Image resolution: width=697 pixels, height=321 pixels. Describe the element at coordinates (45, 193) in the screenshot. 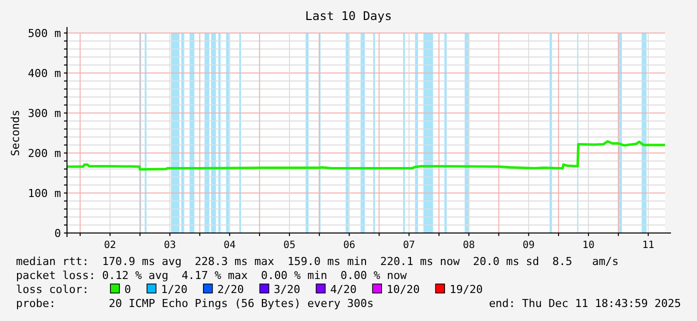

I see `y-tick-label: 100 m` at that location.